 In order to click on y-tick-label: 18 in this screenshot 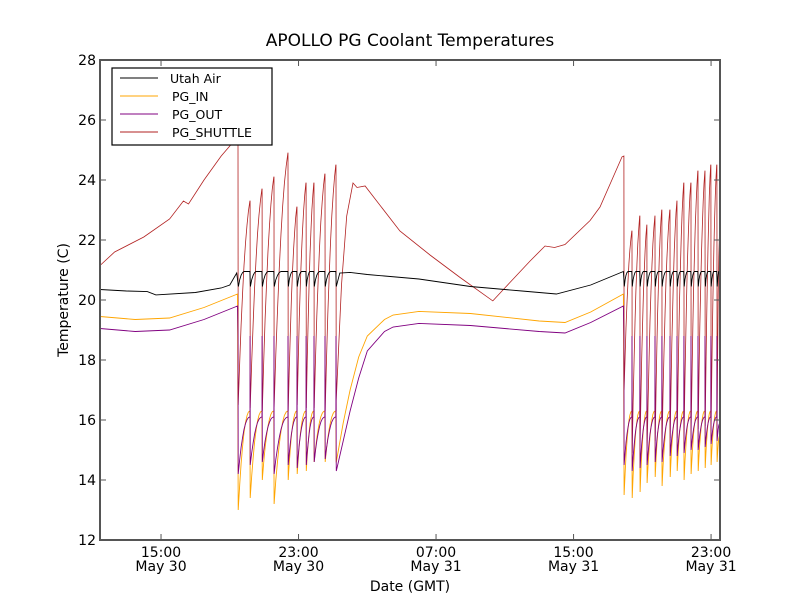, I will do `click(87, 361)`.